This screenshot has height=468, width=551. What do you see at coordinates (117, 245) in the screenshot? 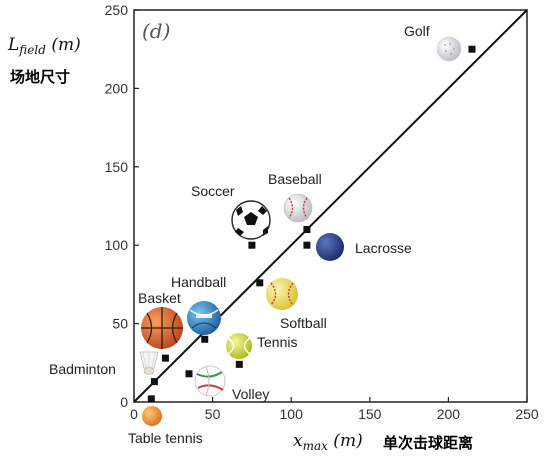
I see `y-tick-label: 100` at bounding box center [117, 245].